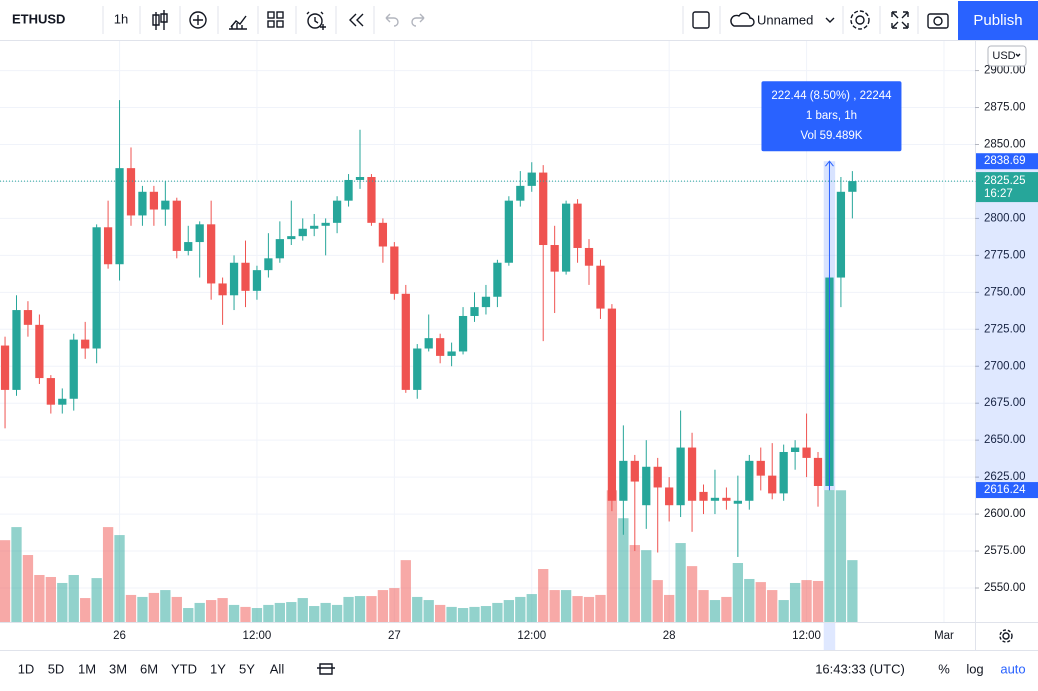 Image resolution: width=1038 pixels, height=691 pixels. Describe the element at coordinates (1005, 292) in the screenshot. I see `y-tick-label: 2750.00` at that location.